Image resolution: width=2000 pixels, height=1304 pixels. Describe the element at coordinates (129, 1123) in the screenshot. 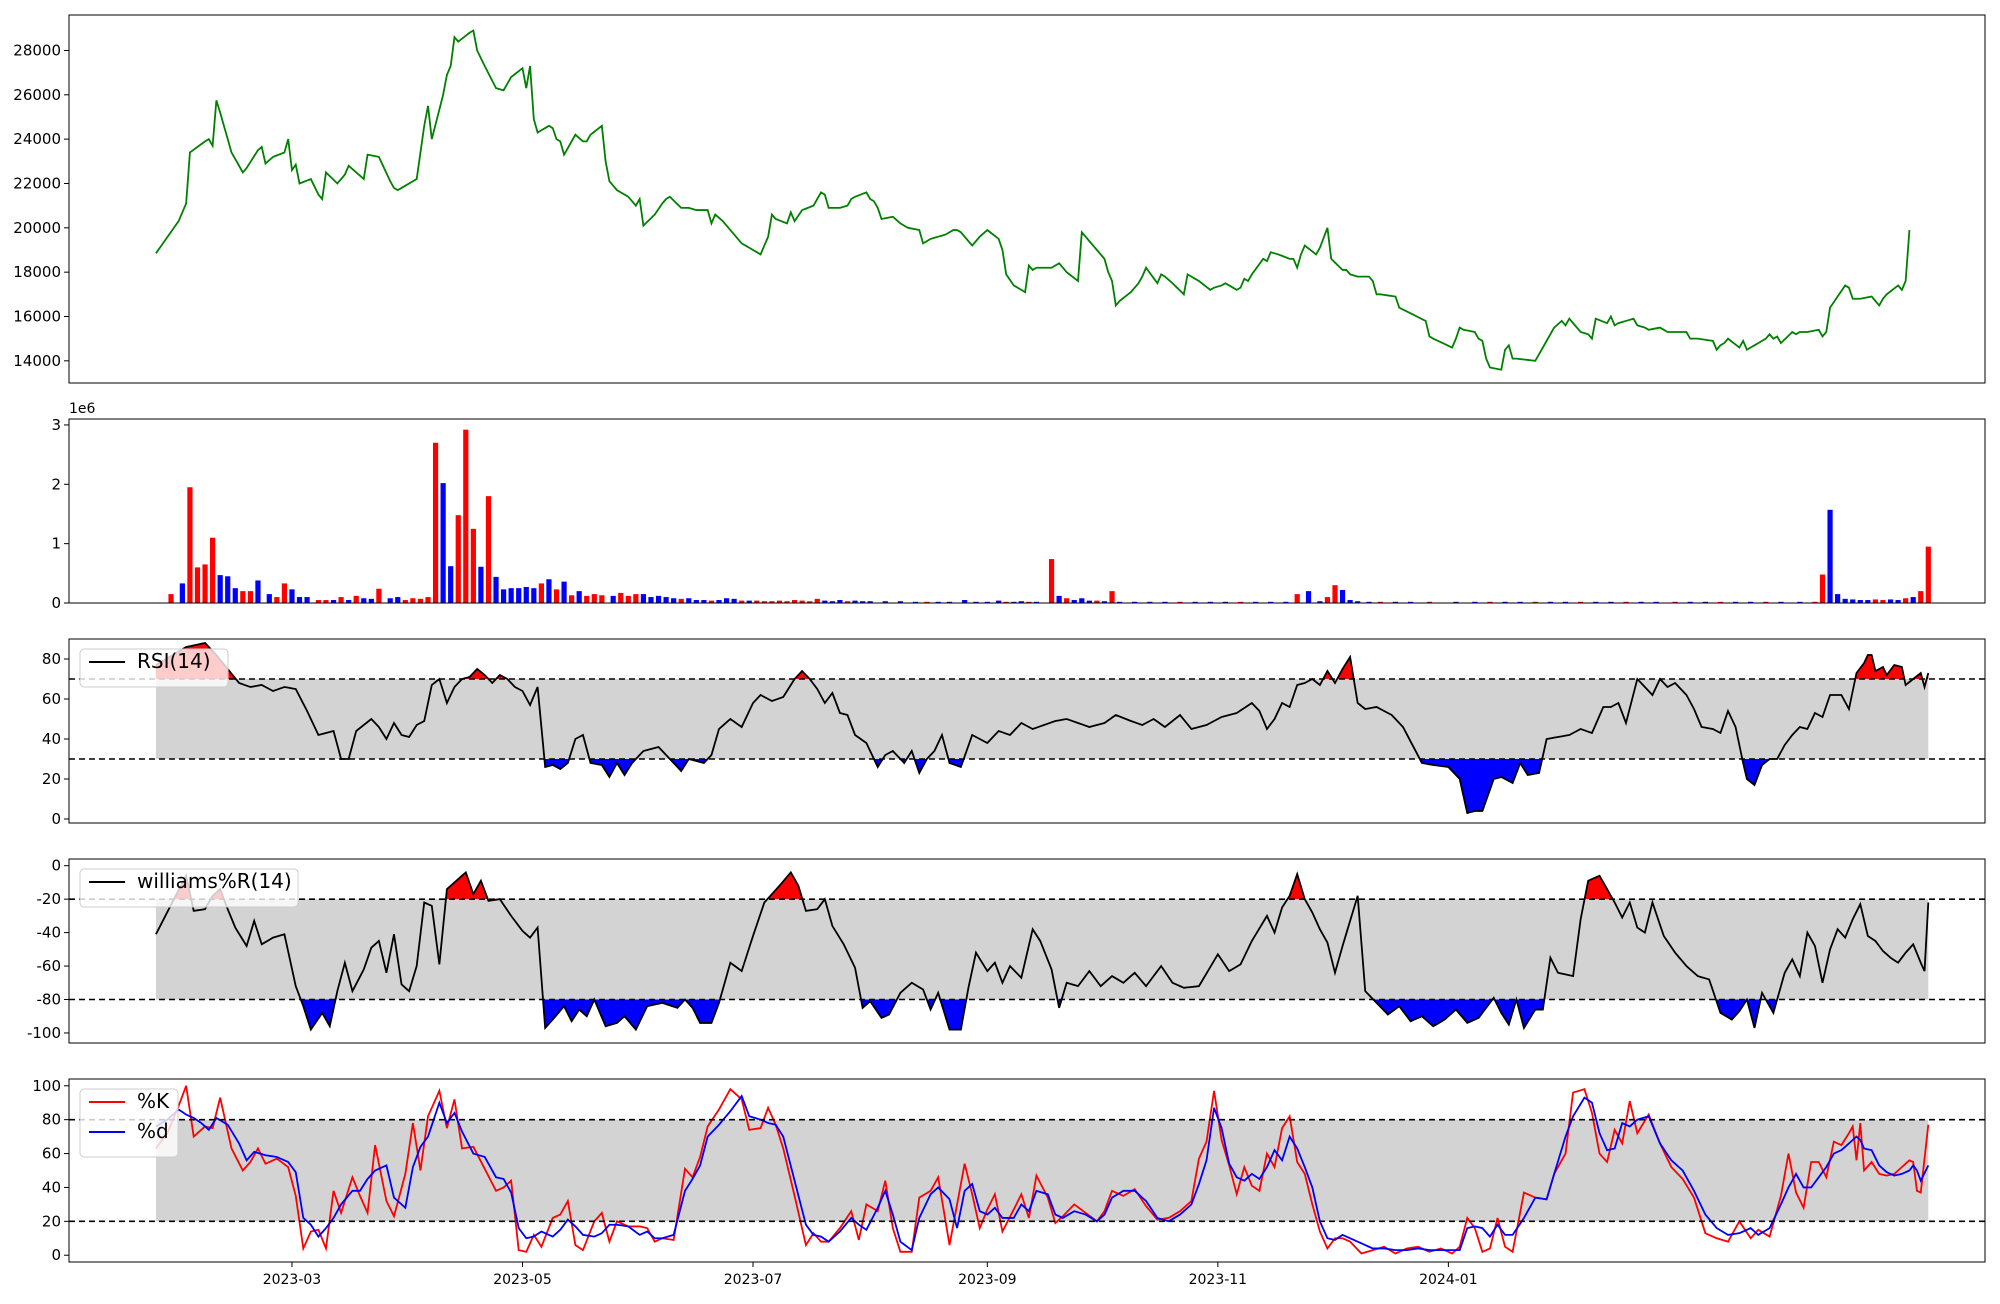

I see `stochastic-legend: %K %d` at that location.